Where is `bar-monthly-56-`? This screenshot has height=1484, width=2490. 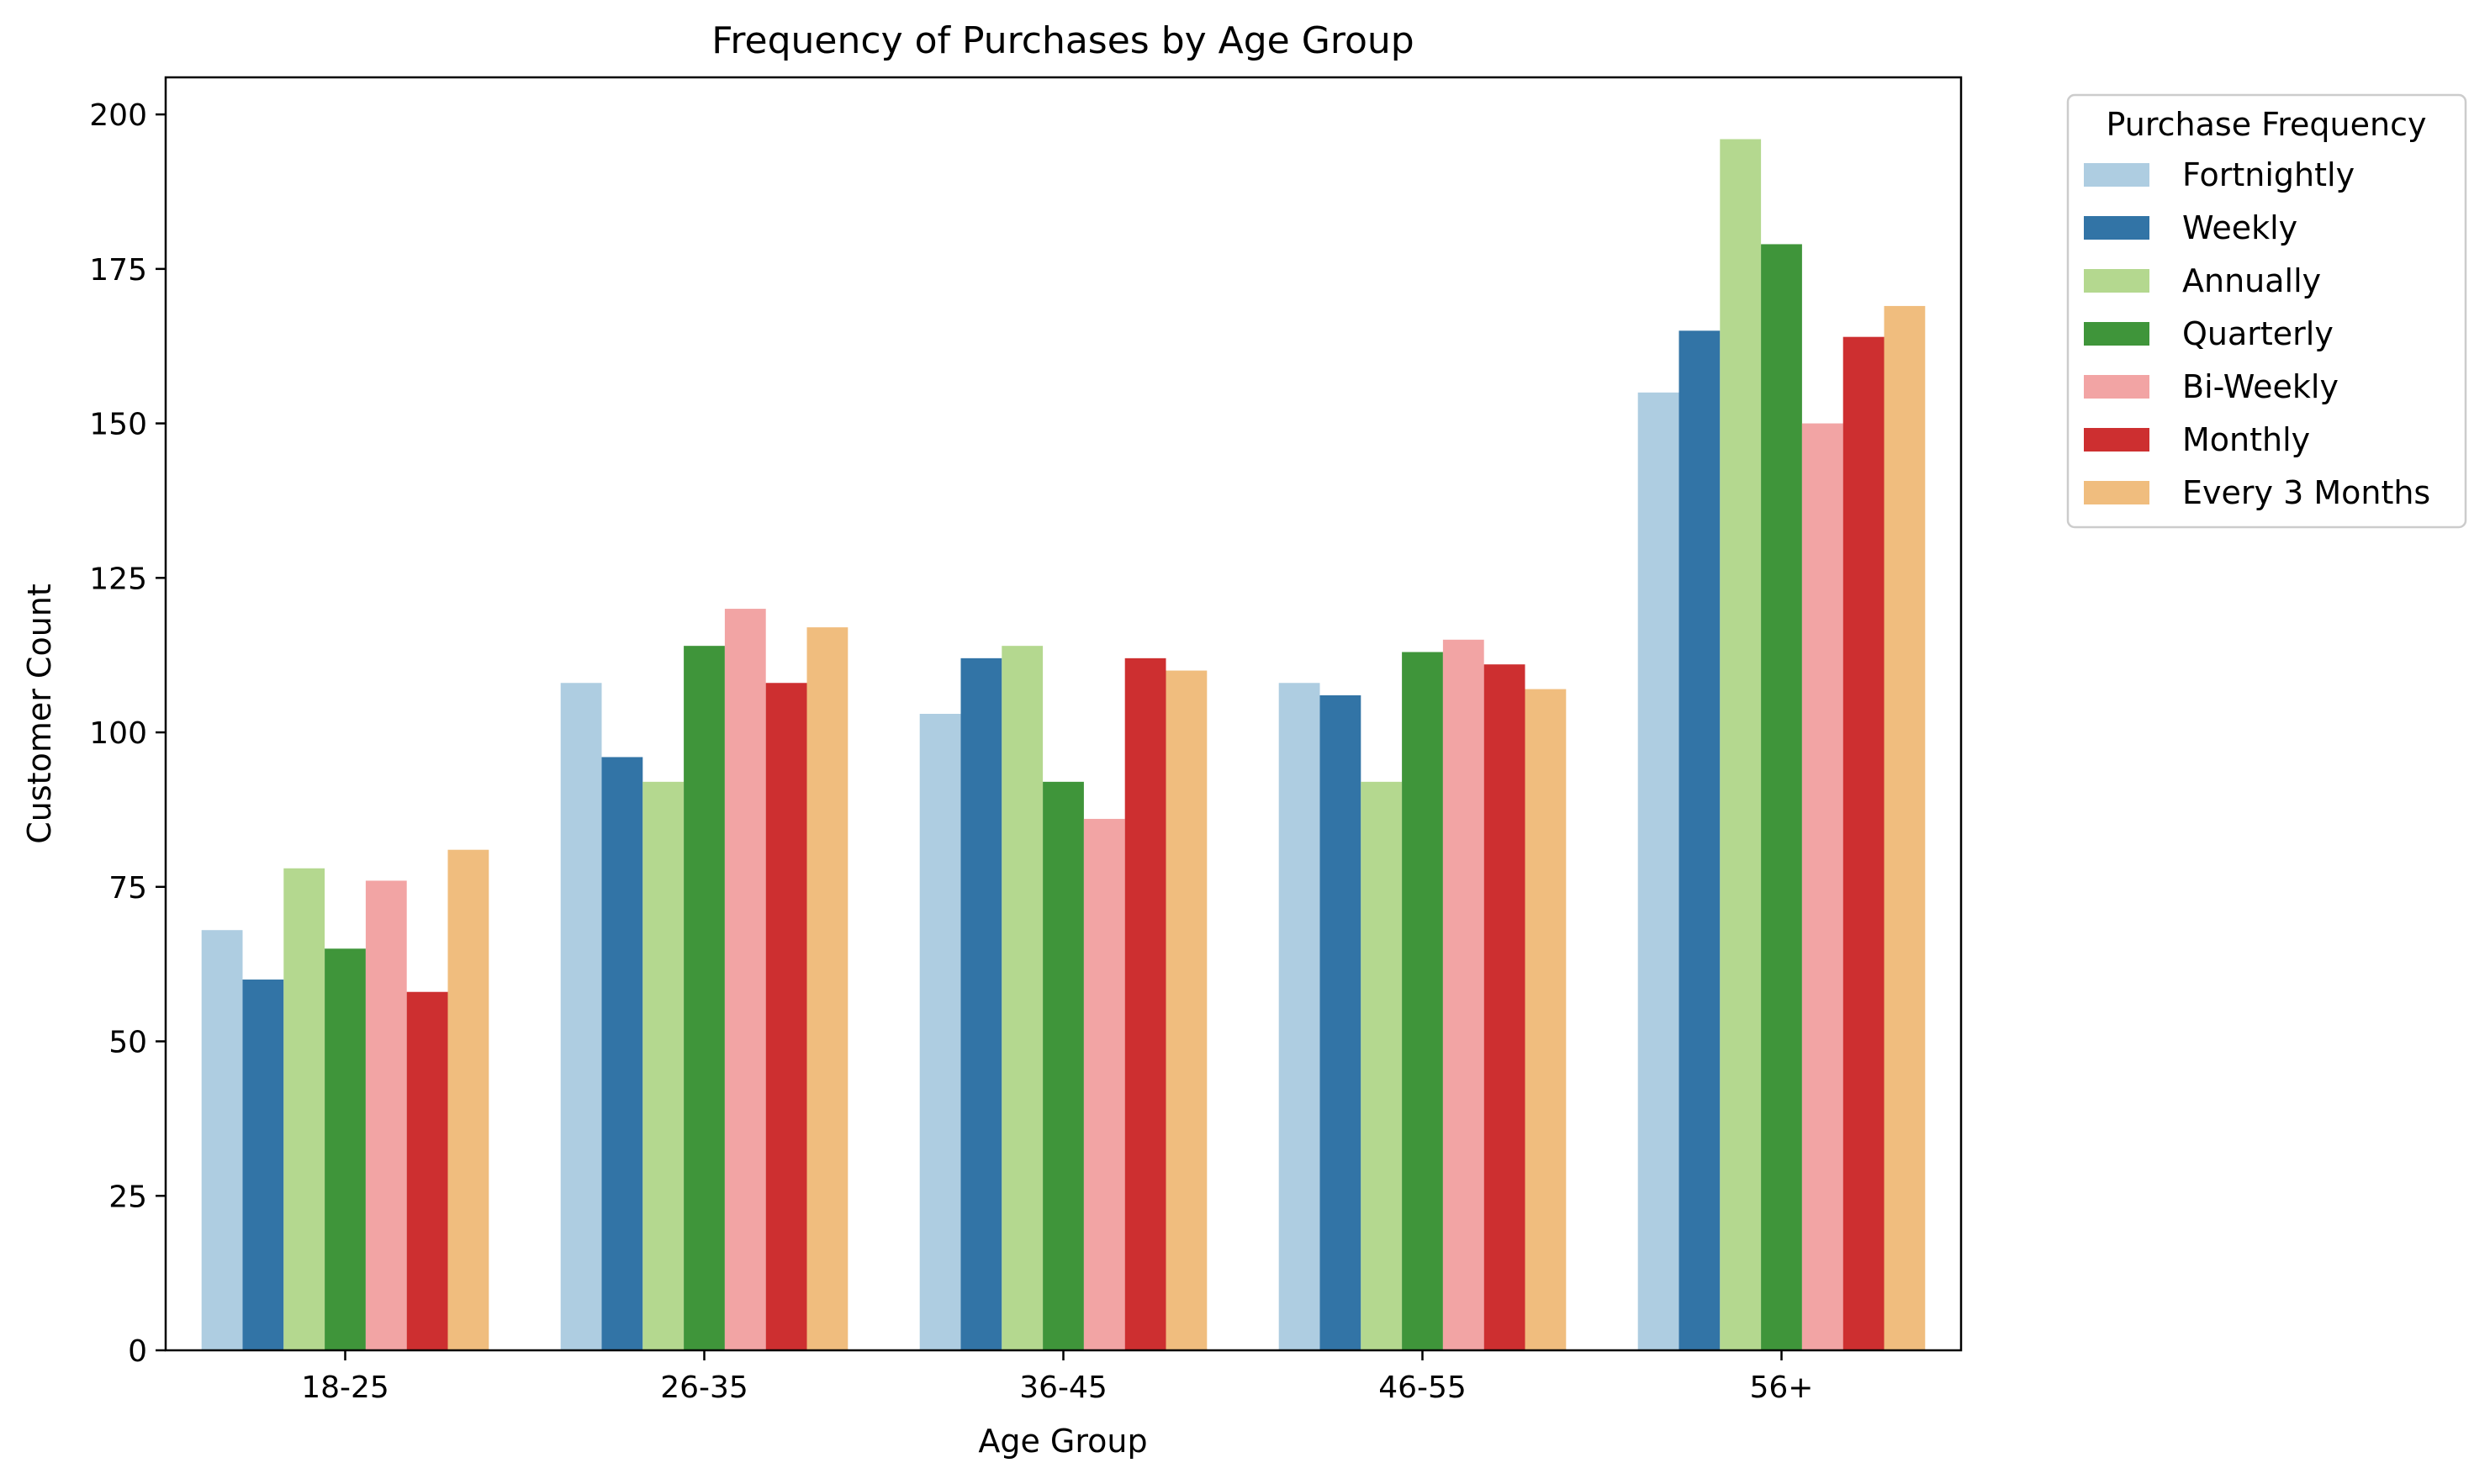
bar-monthly-56- is located at coordinates (1863, 843).